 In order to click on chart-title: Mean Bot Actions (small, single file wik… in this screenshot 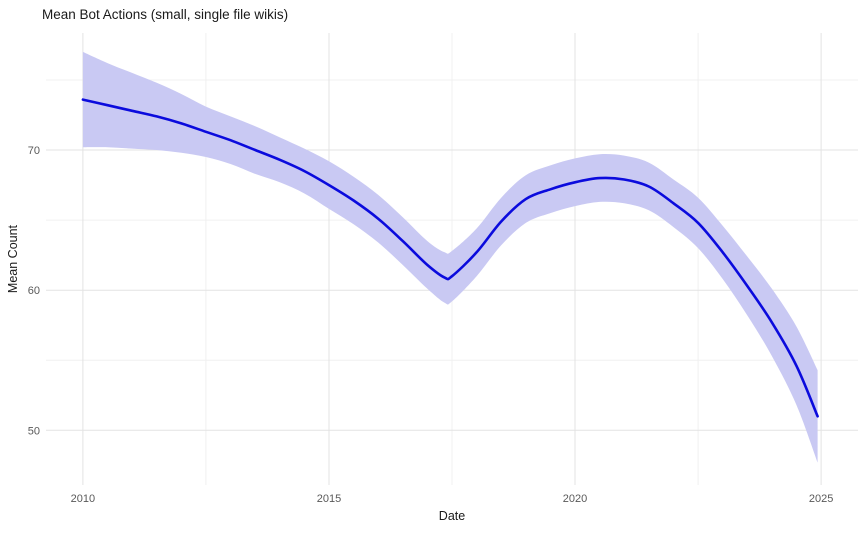, I will do `click(165, 14)`.